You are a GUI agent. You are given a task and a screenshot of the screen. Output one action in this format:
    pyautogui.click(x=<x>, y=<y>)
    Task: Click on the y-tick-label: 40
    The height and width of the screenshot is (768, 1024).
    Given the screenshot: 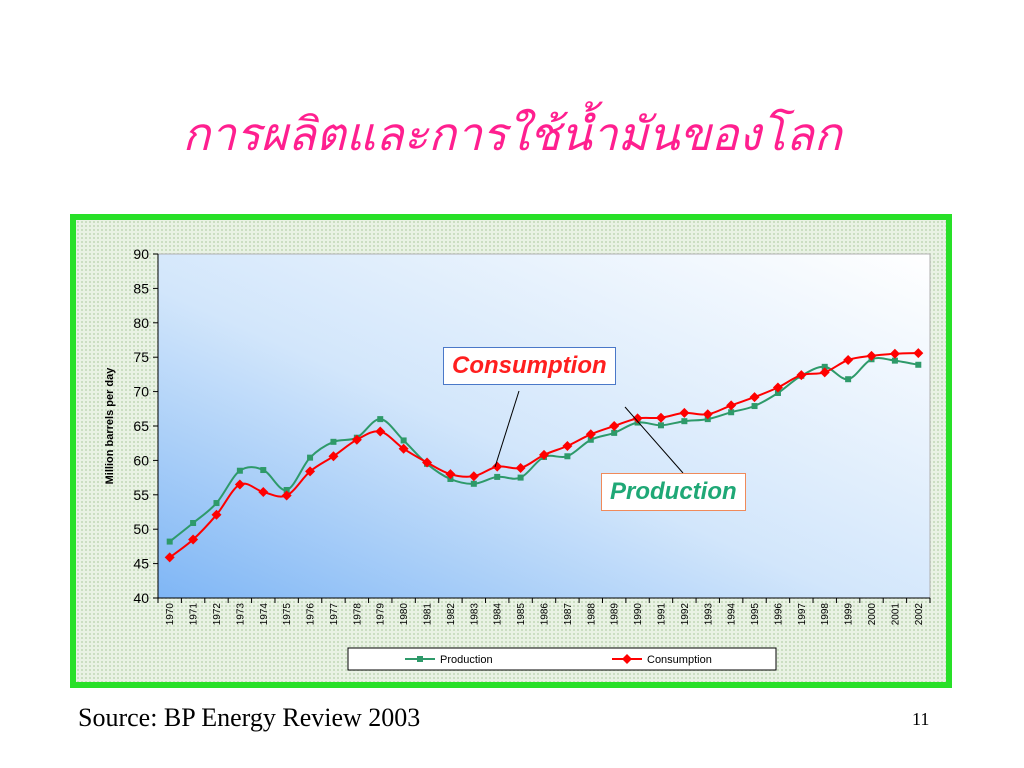 What is the action you would take?
    pyautogui.click(x=141, y=598)
    